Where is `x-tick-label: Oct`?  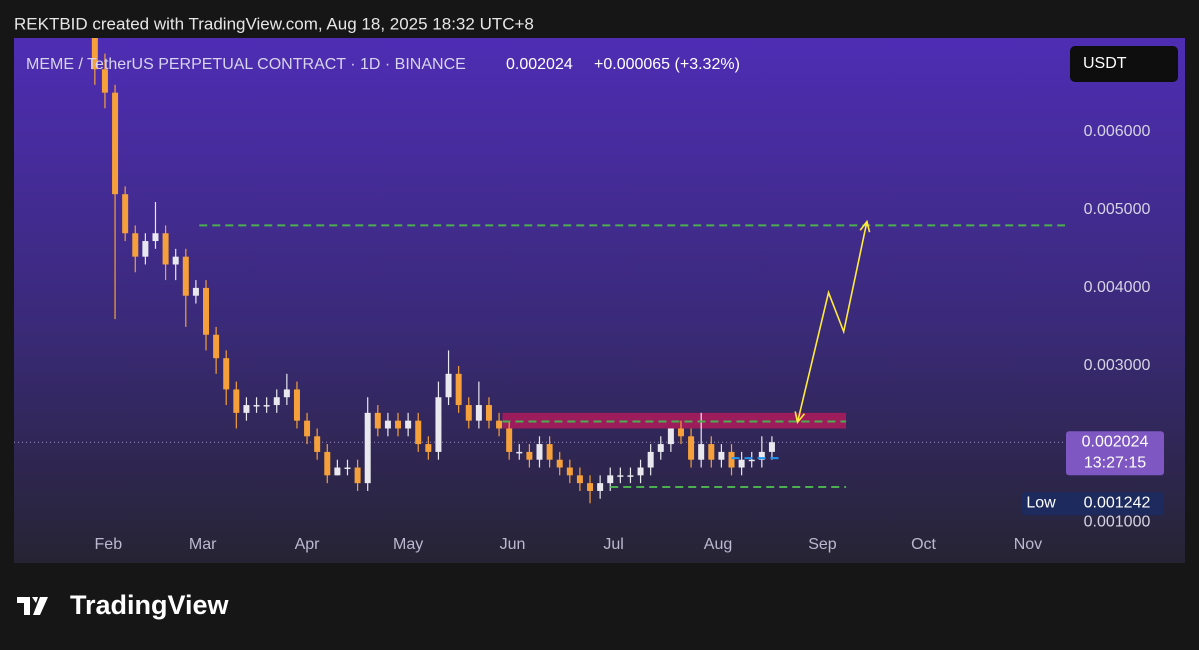 x-tick-label: Oct is located at coordinates (923, 544).